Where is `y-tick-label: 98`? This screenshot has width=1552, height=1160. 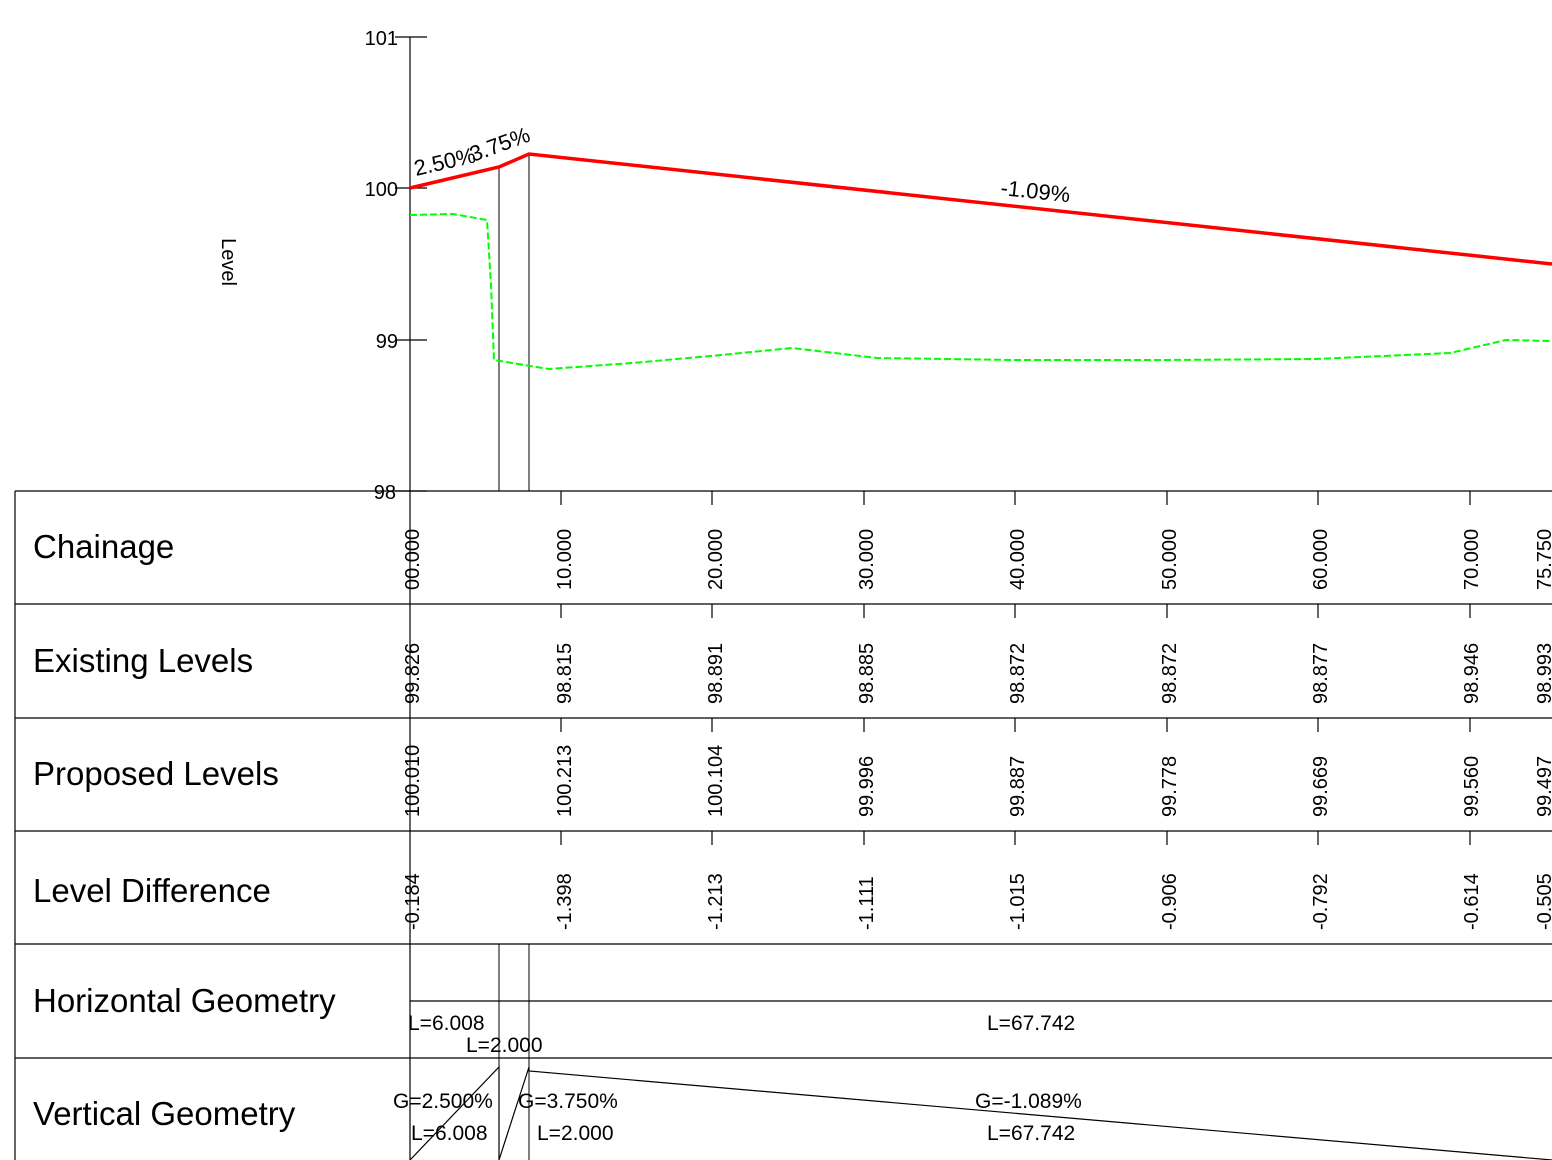 y-tick-label: 98 is located at coordinates (385, 493).